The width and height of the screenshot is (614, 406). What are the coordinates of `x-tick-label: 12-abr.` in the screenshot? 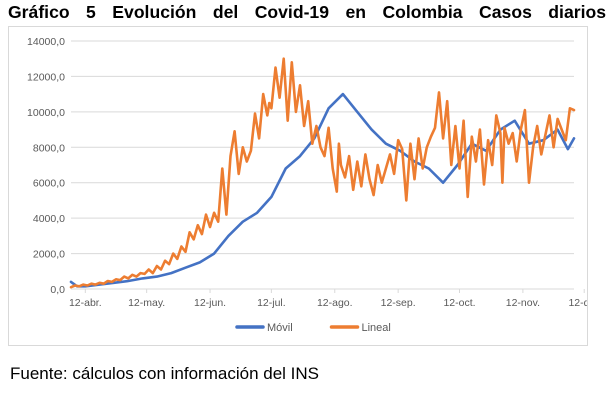 It's located at (85, 303).